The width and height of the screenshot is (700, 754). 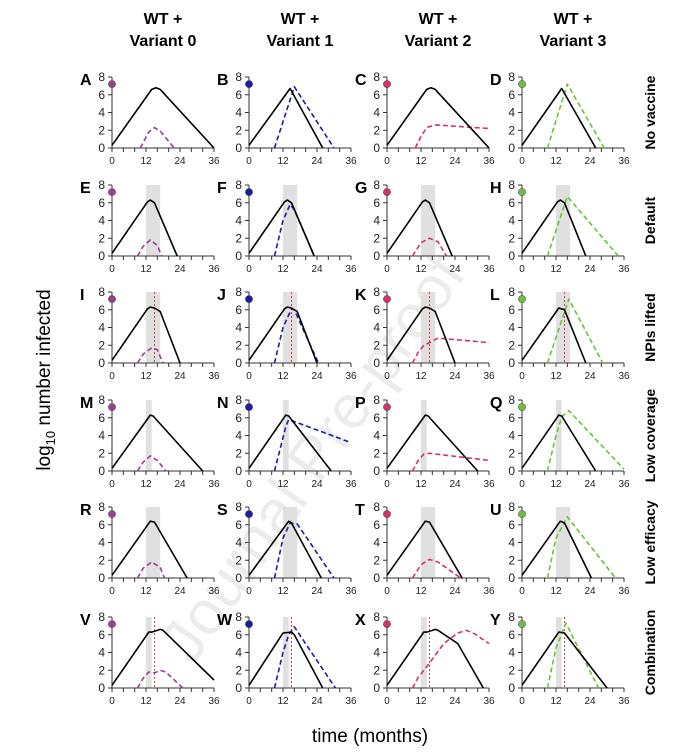 What do you see at coordinates (85, 620) in the screenshot?
I see `panel-letter: V` at bounding box center [85, 620].